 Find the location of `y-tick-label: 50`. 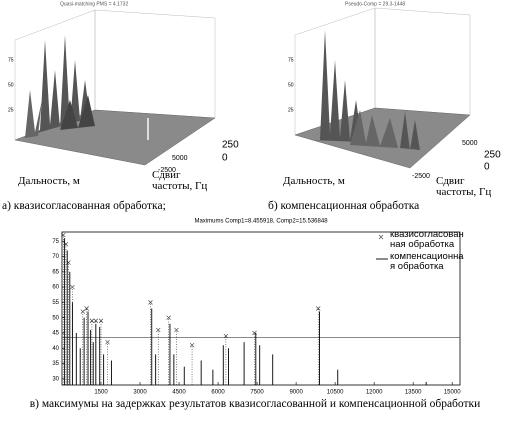

y-tick-label: 50 is located at coordinates (55, 318).